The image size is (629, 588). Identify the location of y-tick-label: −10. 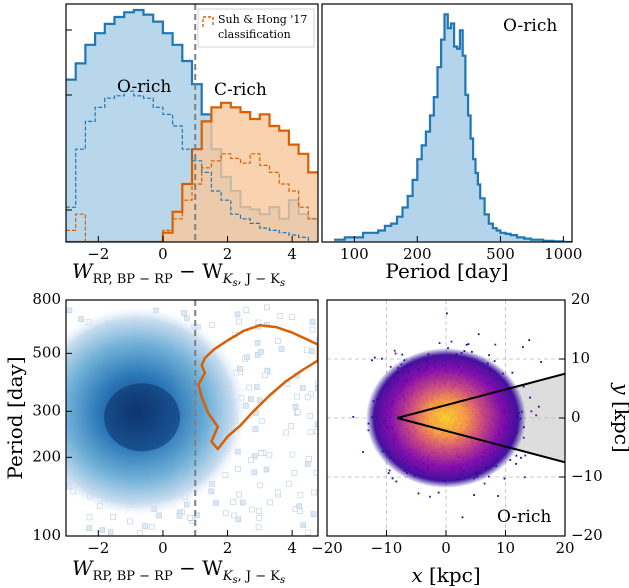
(587, 476).